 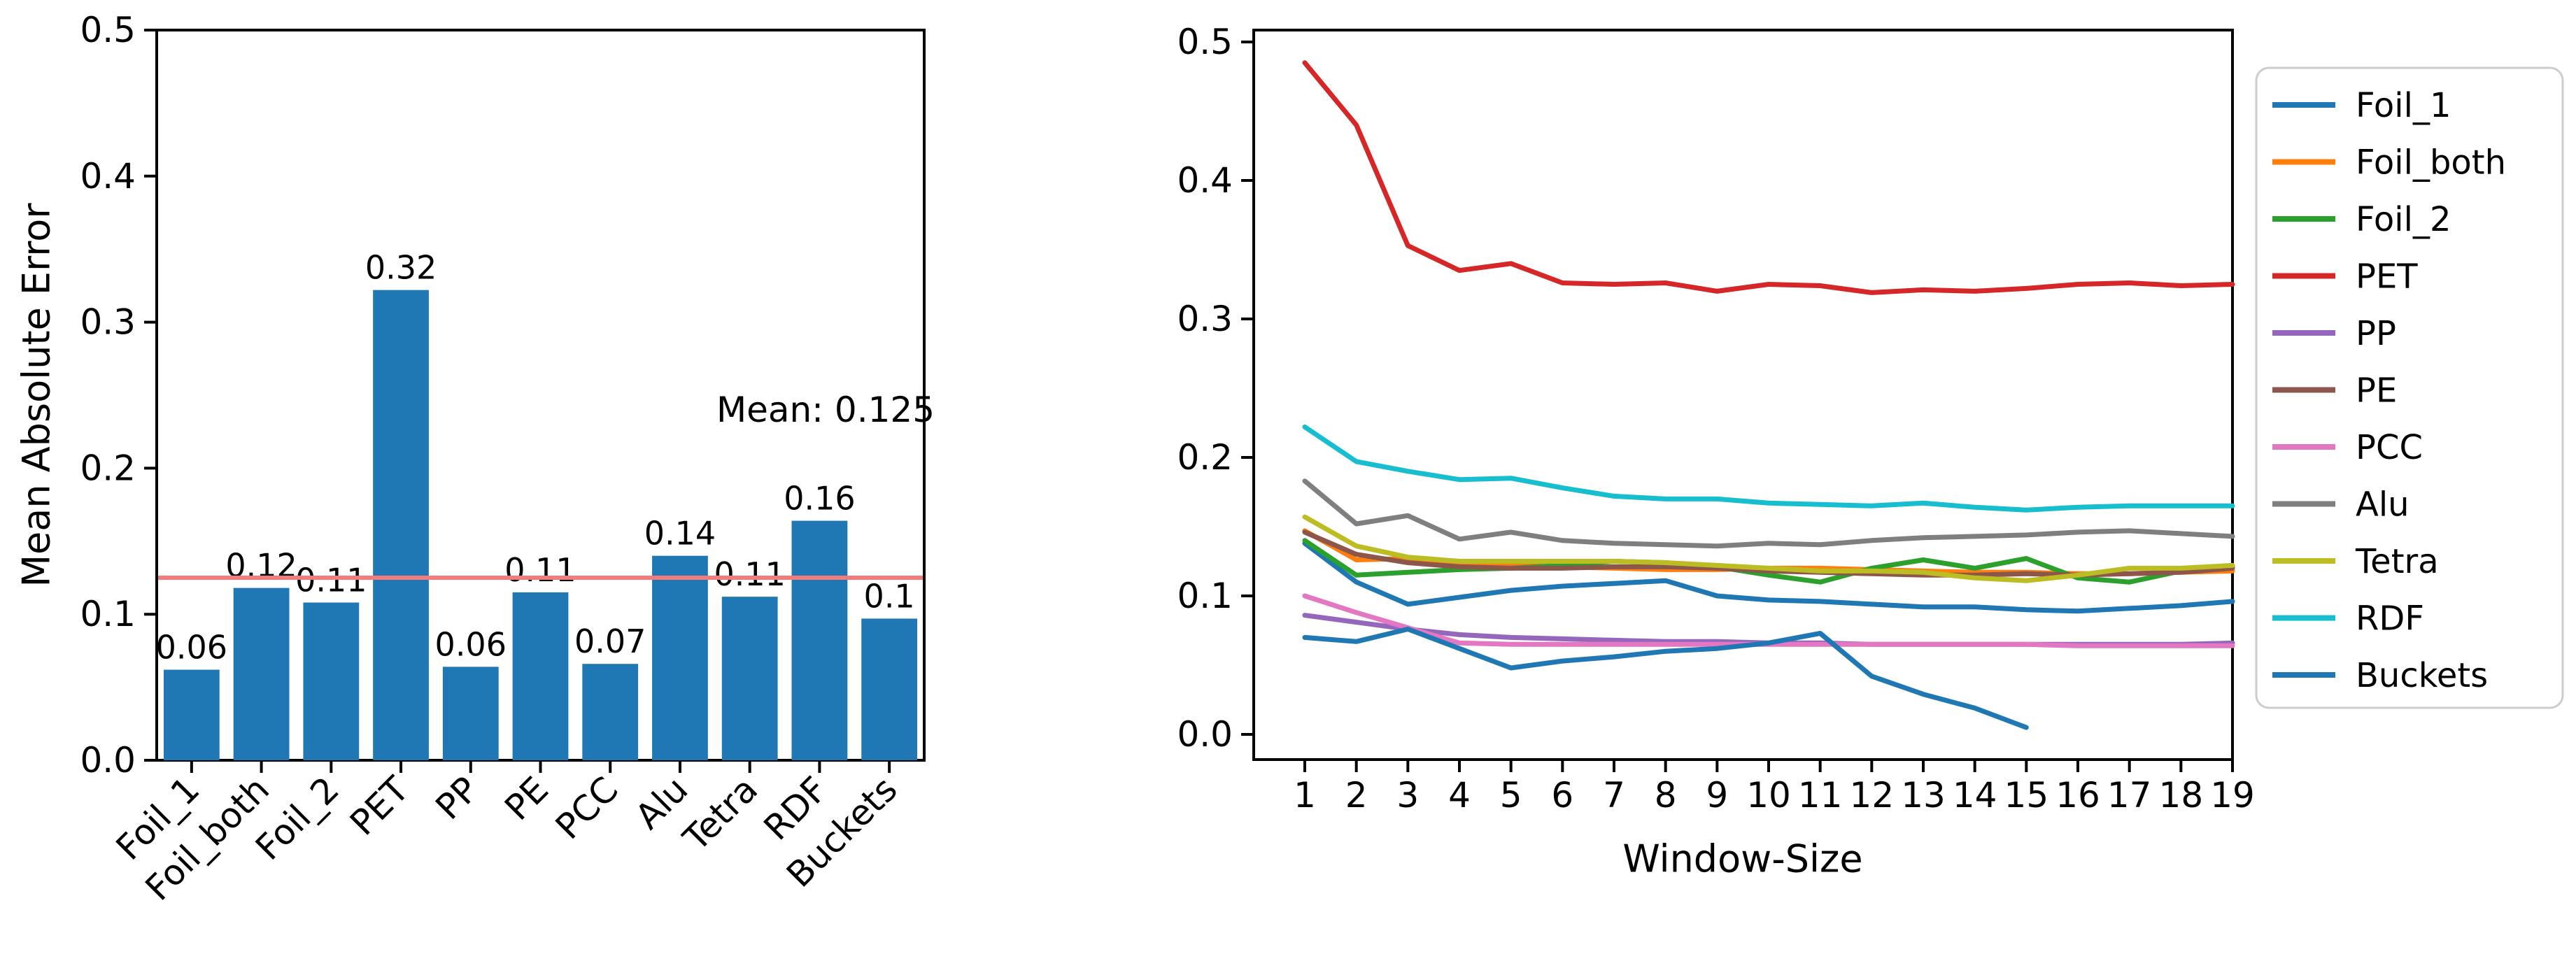 I want to click on right-x-tick-label: 17, so click(x=2129, y=796).